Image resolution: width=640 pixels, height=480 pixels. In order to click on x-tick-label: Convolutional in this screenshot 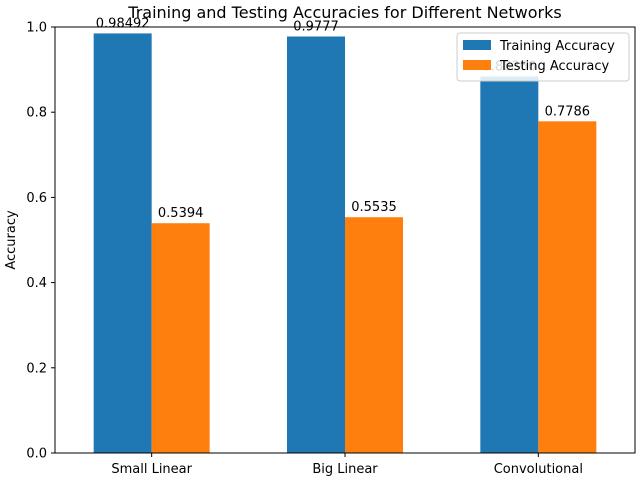, I will do `click(538, 469)`.